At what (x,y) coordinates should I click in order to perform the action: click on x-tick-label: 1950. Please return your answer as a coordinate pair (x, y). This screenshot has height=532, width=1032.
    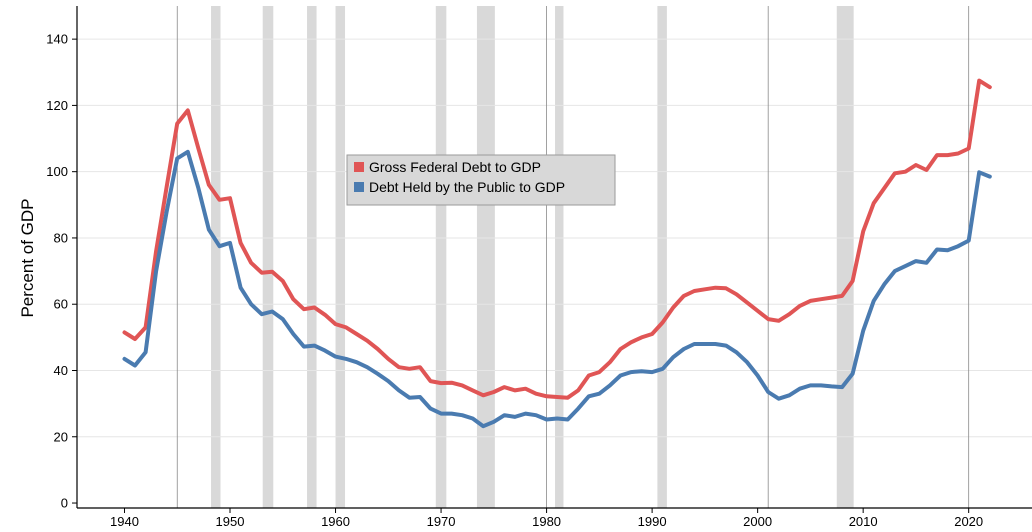
    Looking at the image, I should click on (230, 521).